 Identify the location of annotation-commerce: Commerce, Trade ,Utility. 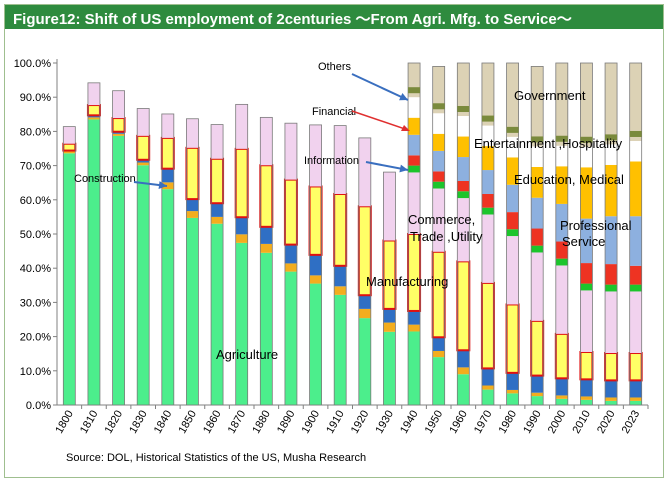
(445, 228).